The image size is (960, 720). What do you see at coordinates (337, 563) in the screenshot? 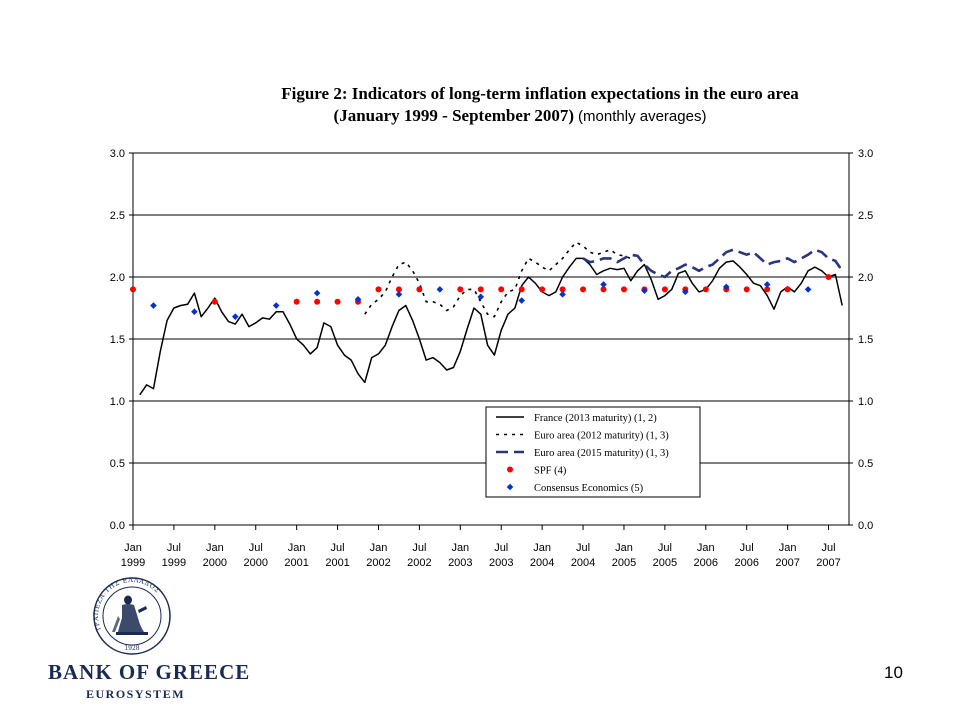
I see `x-tick-label-year-5: 2001` at bounding box center [337, 563].